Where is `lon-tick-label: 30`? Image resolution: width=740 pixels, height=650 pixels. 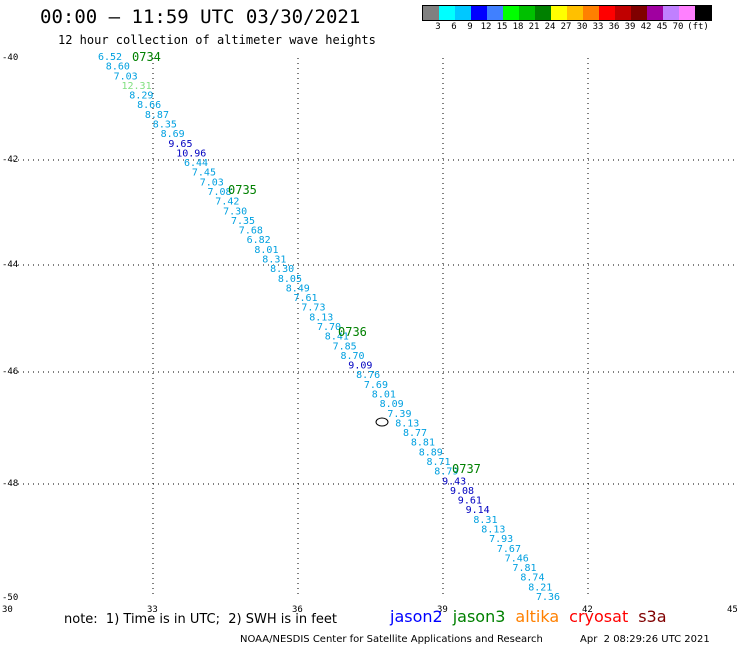
lon-tick-label: 30 is located at coordinates (7, 610).